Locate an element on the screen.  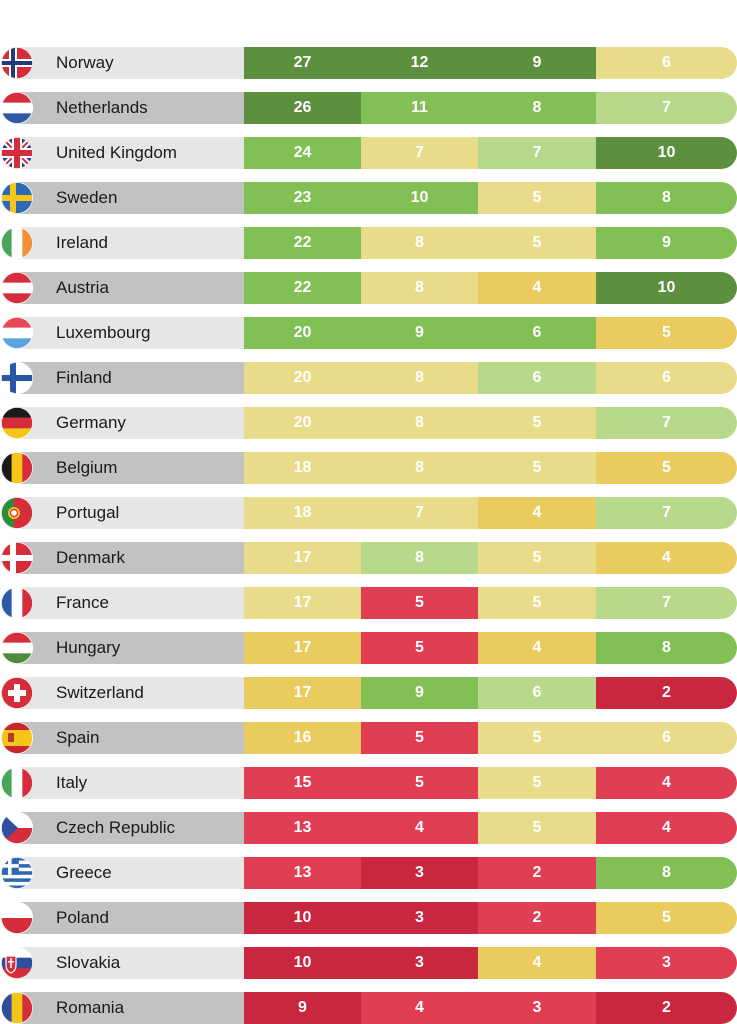
value-cell-col2: 10 is located at coordinates (419, 198).